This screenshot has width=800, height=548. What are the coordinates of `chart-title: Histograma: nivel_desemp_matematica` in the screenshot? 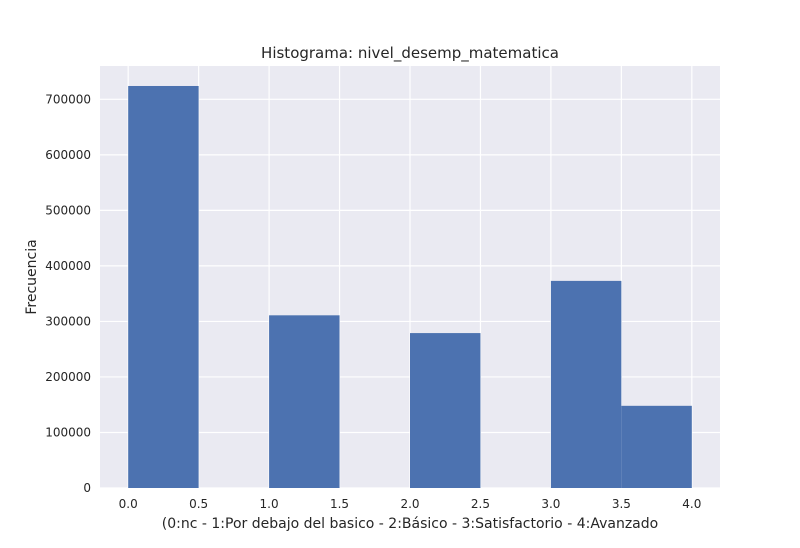 It's located at (410, 53).